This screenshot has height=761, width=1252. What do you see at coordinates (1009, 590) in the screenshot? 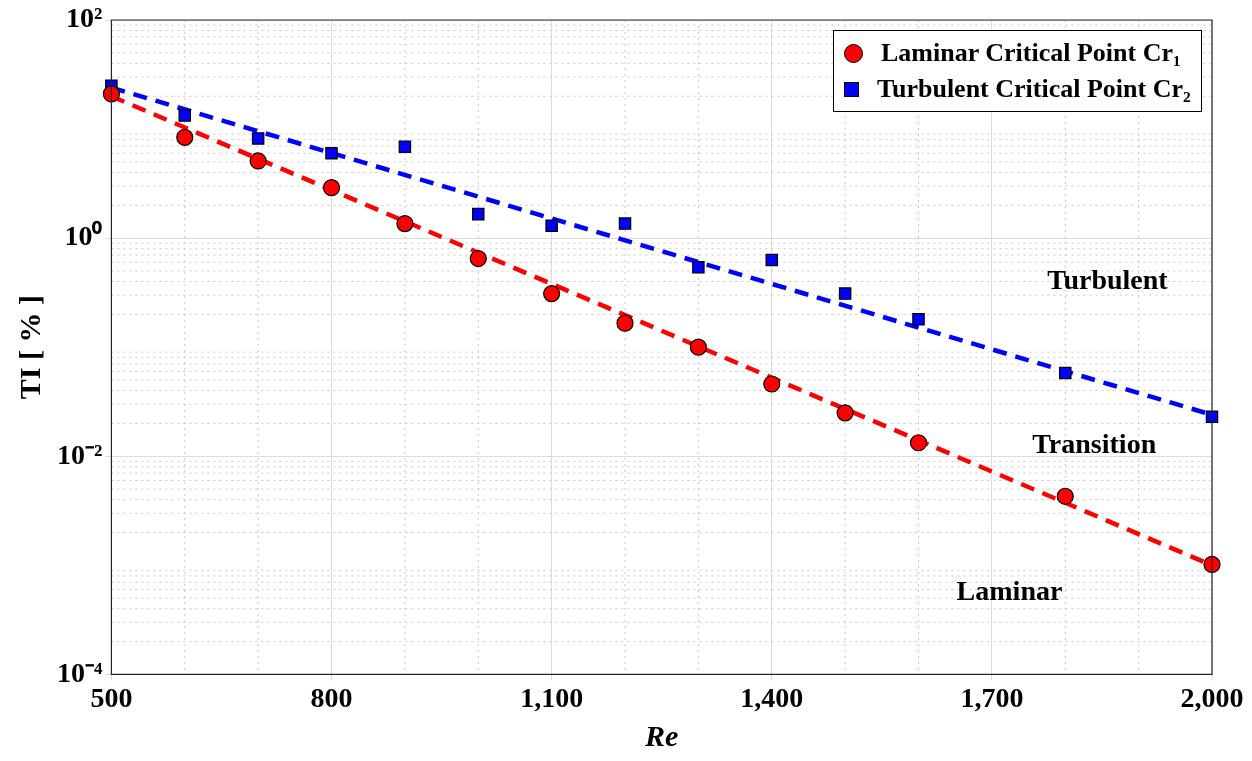
I see `annotation: Laminar` at bounding box center [1009, 590].